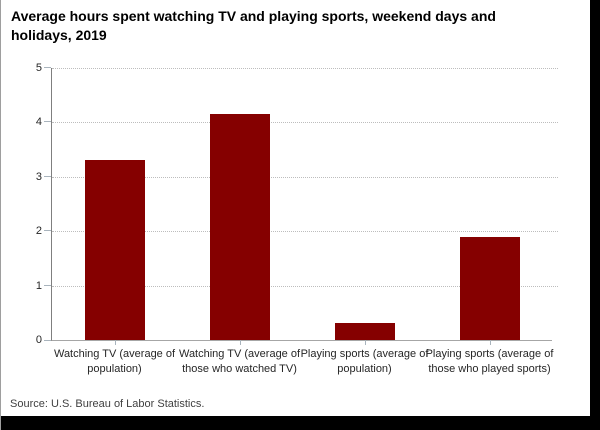 The image size is (600, 430). What do you see at coordinates (38, 176) in the screenshot?
I see `y-axis-label-3: 3` at bounding box center [38, 176].